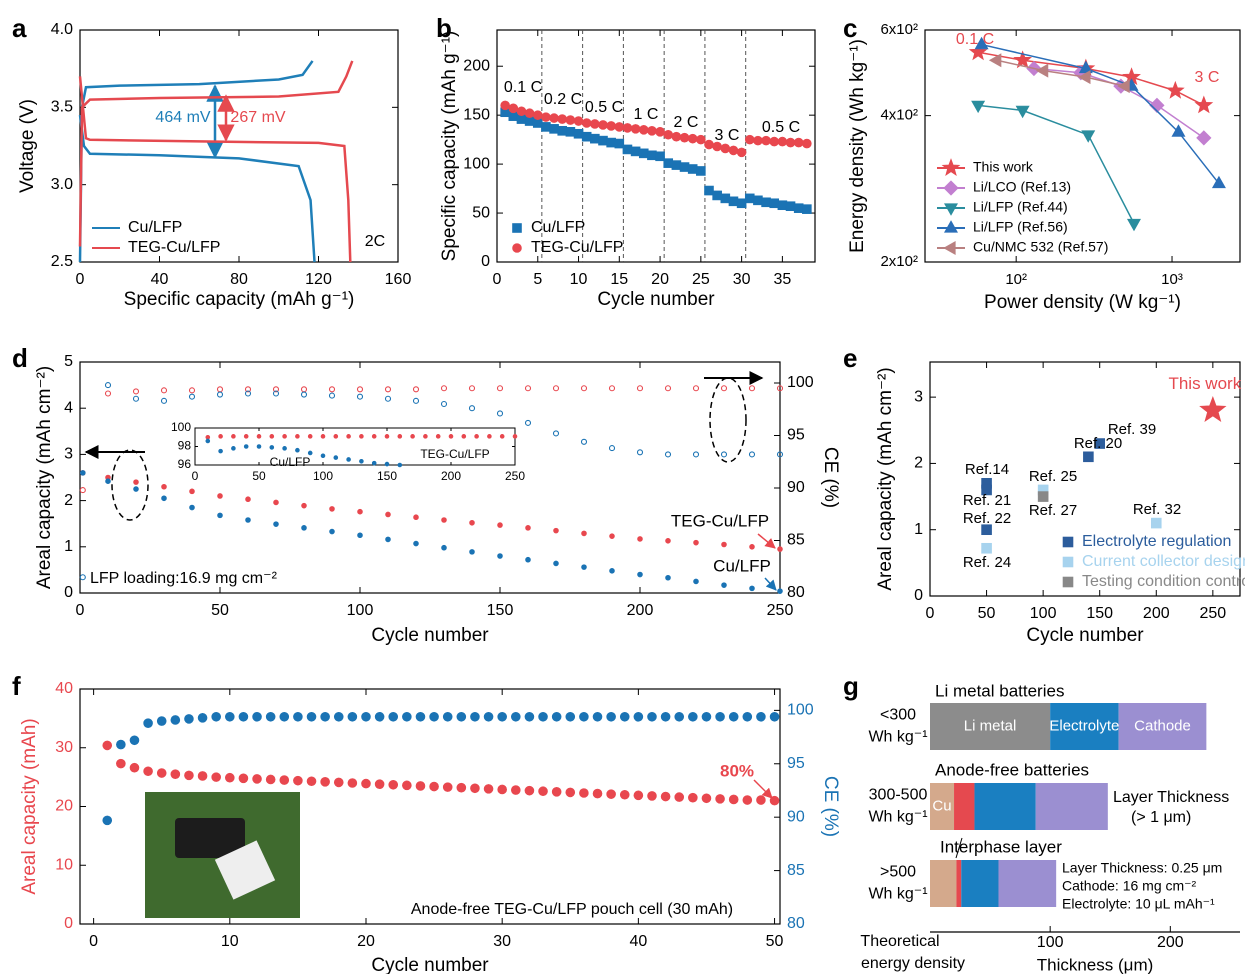  I want to click on x-tick-label: 120, so click(318, 279).